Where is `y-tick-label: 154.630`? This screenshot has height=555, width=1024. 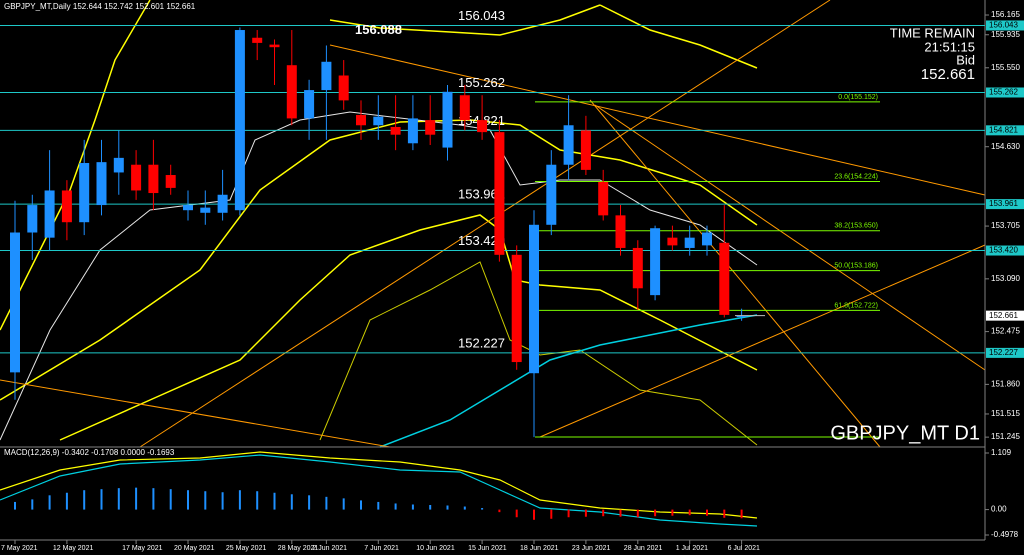
y-tick-label: 154.630 is located at coordinates (1005, 146).